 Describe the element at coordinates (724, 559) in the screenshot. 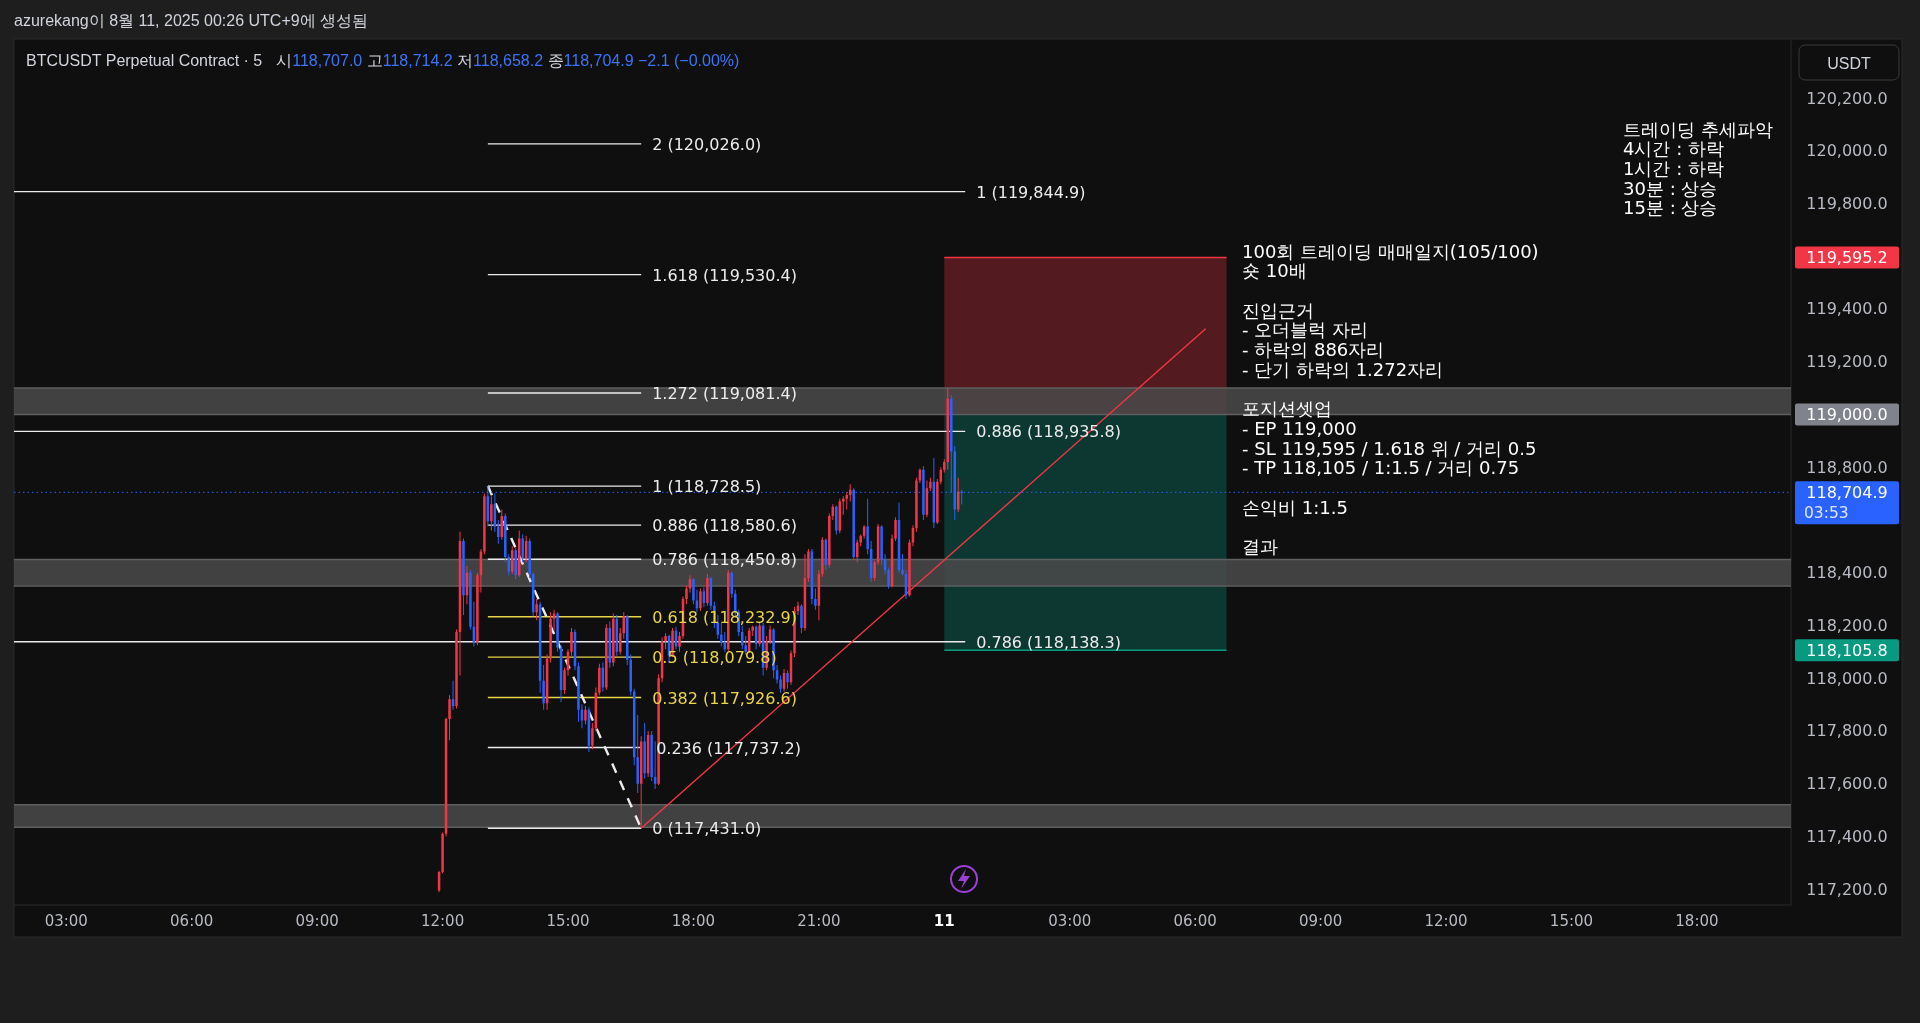

I see `series-label: 0.786 (118,450.8)` at that location.